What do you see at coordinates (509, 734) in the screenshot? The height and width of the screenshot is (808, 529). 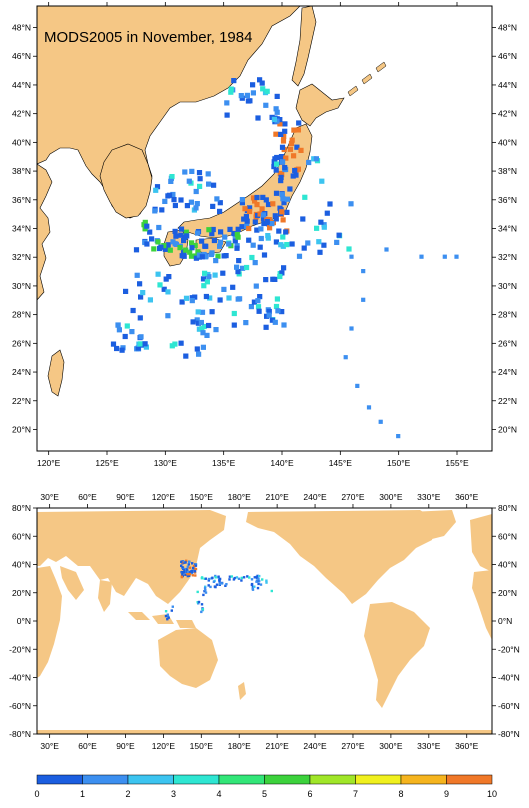 I see `global-y-label-right: -80°N` at bounding box center [509, 734].